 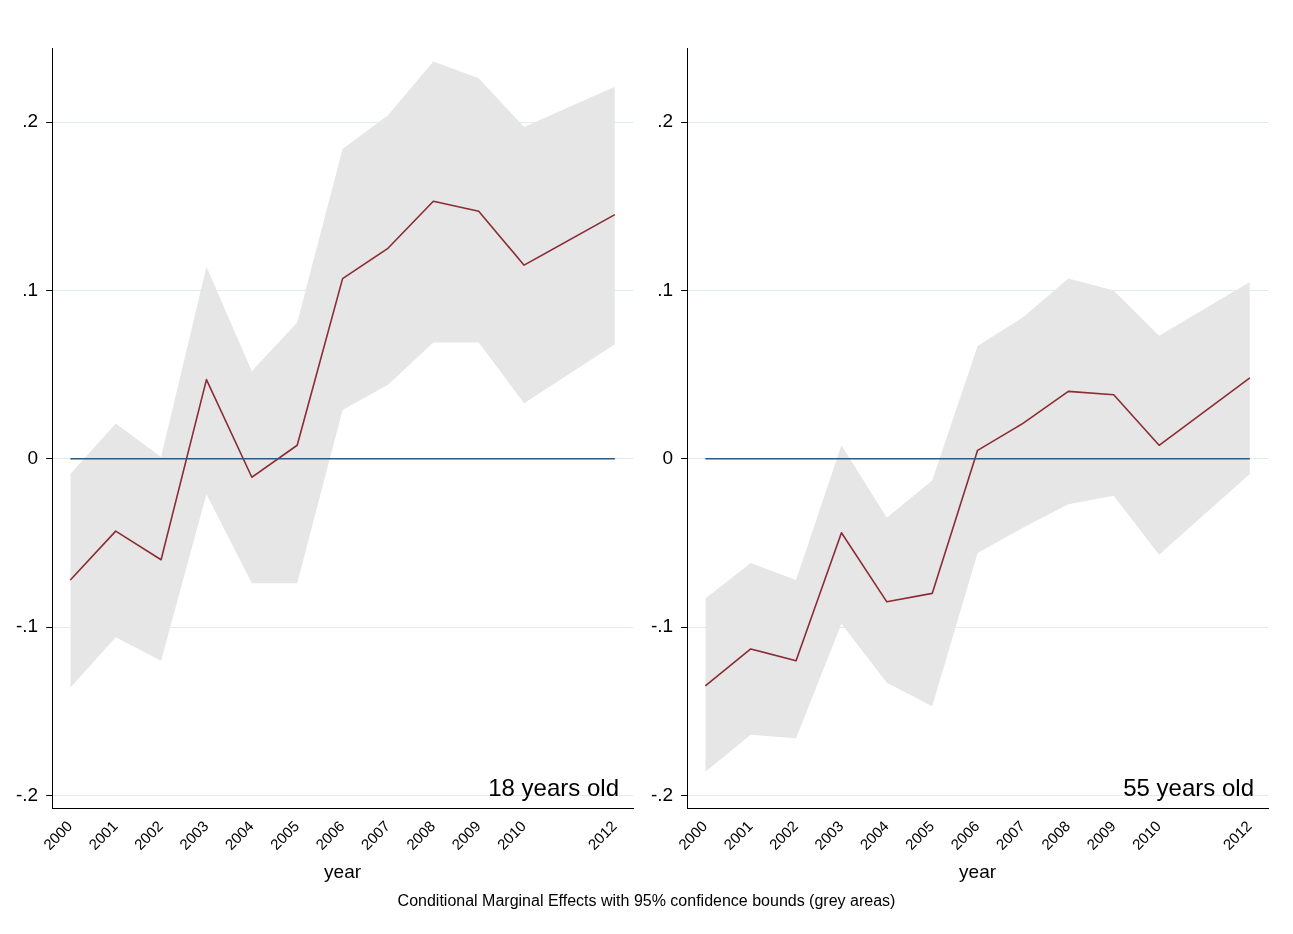 What do you see at coordinates (553, 787) in the screenshot?
I see `annotation: 18 years old` at bounding box center [553, 787].